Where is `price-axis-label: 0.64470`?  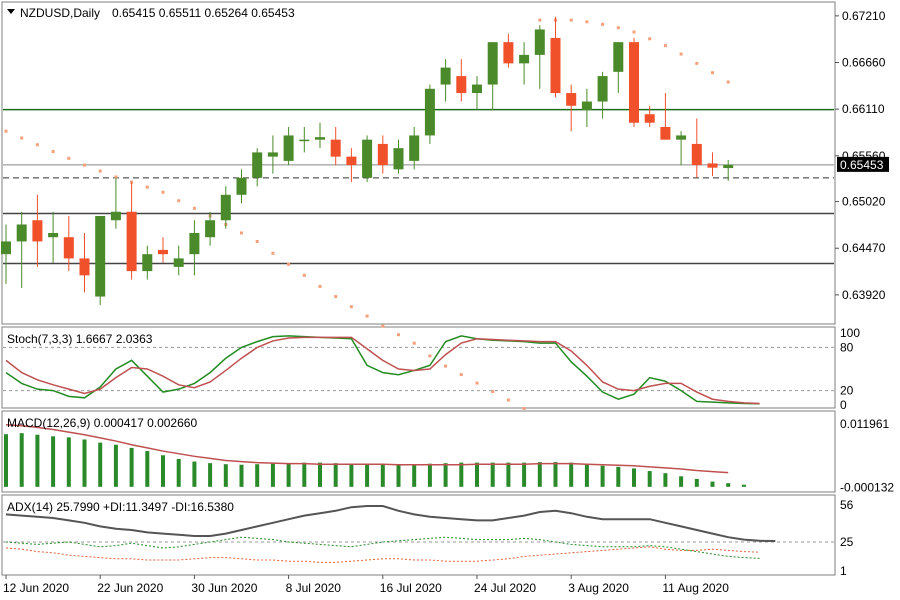 price-axis-label: 0.64470 is located at coordinates (864, 248).